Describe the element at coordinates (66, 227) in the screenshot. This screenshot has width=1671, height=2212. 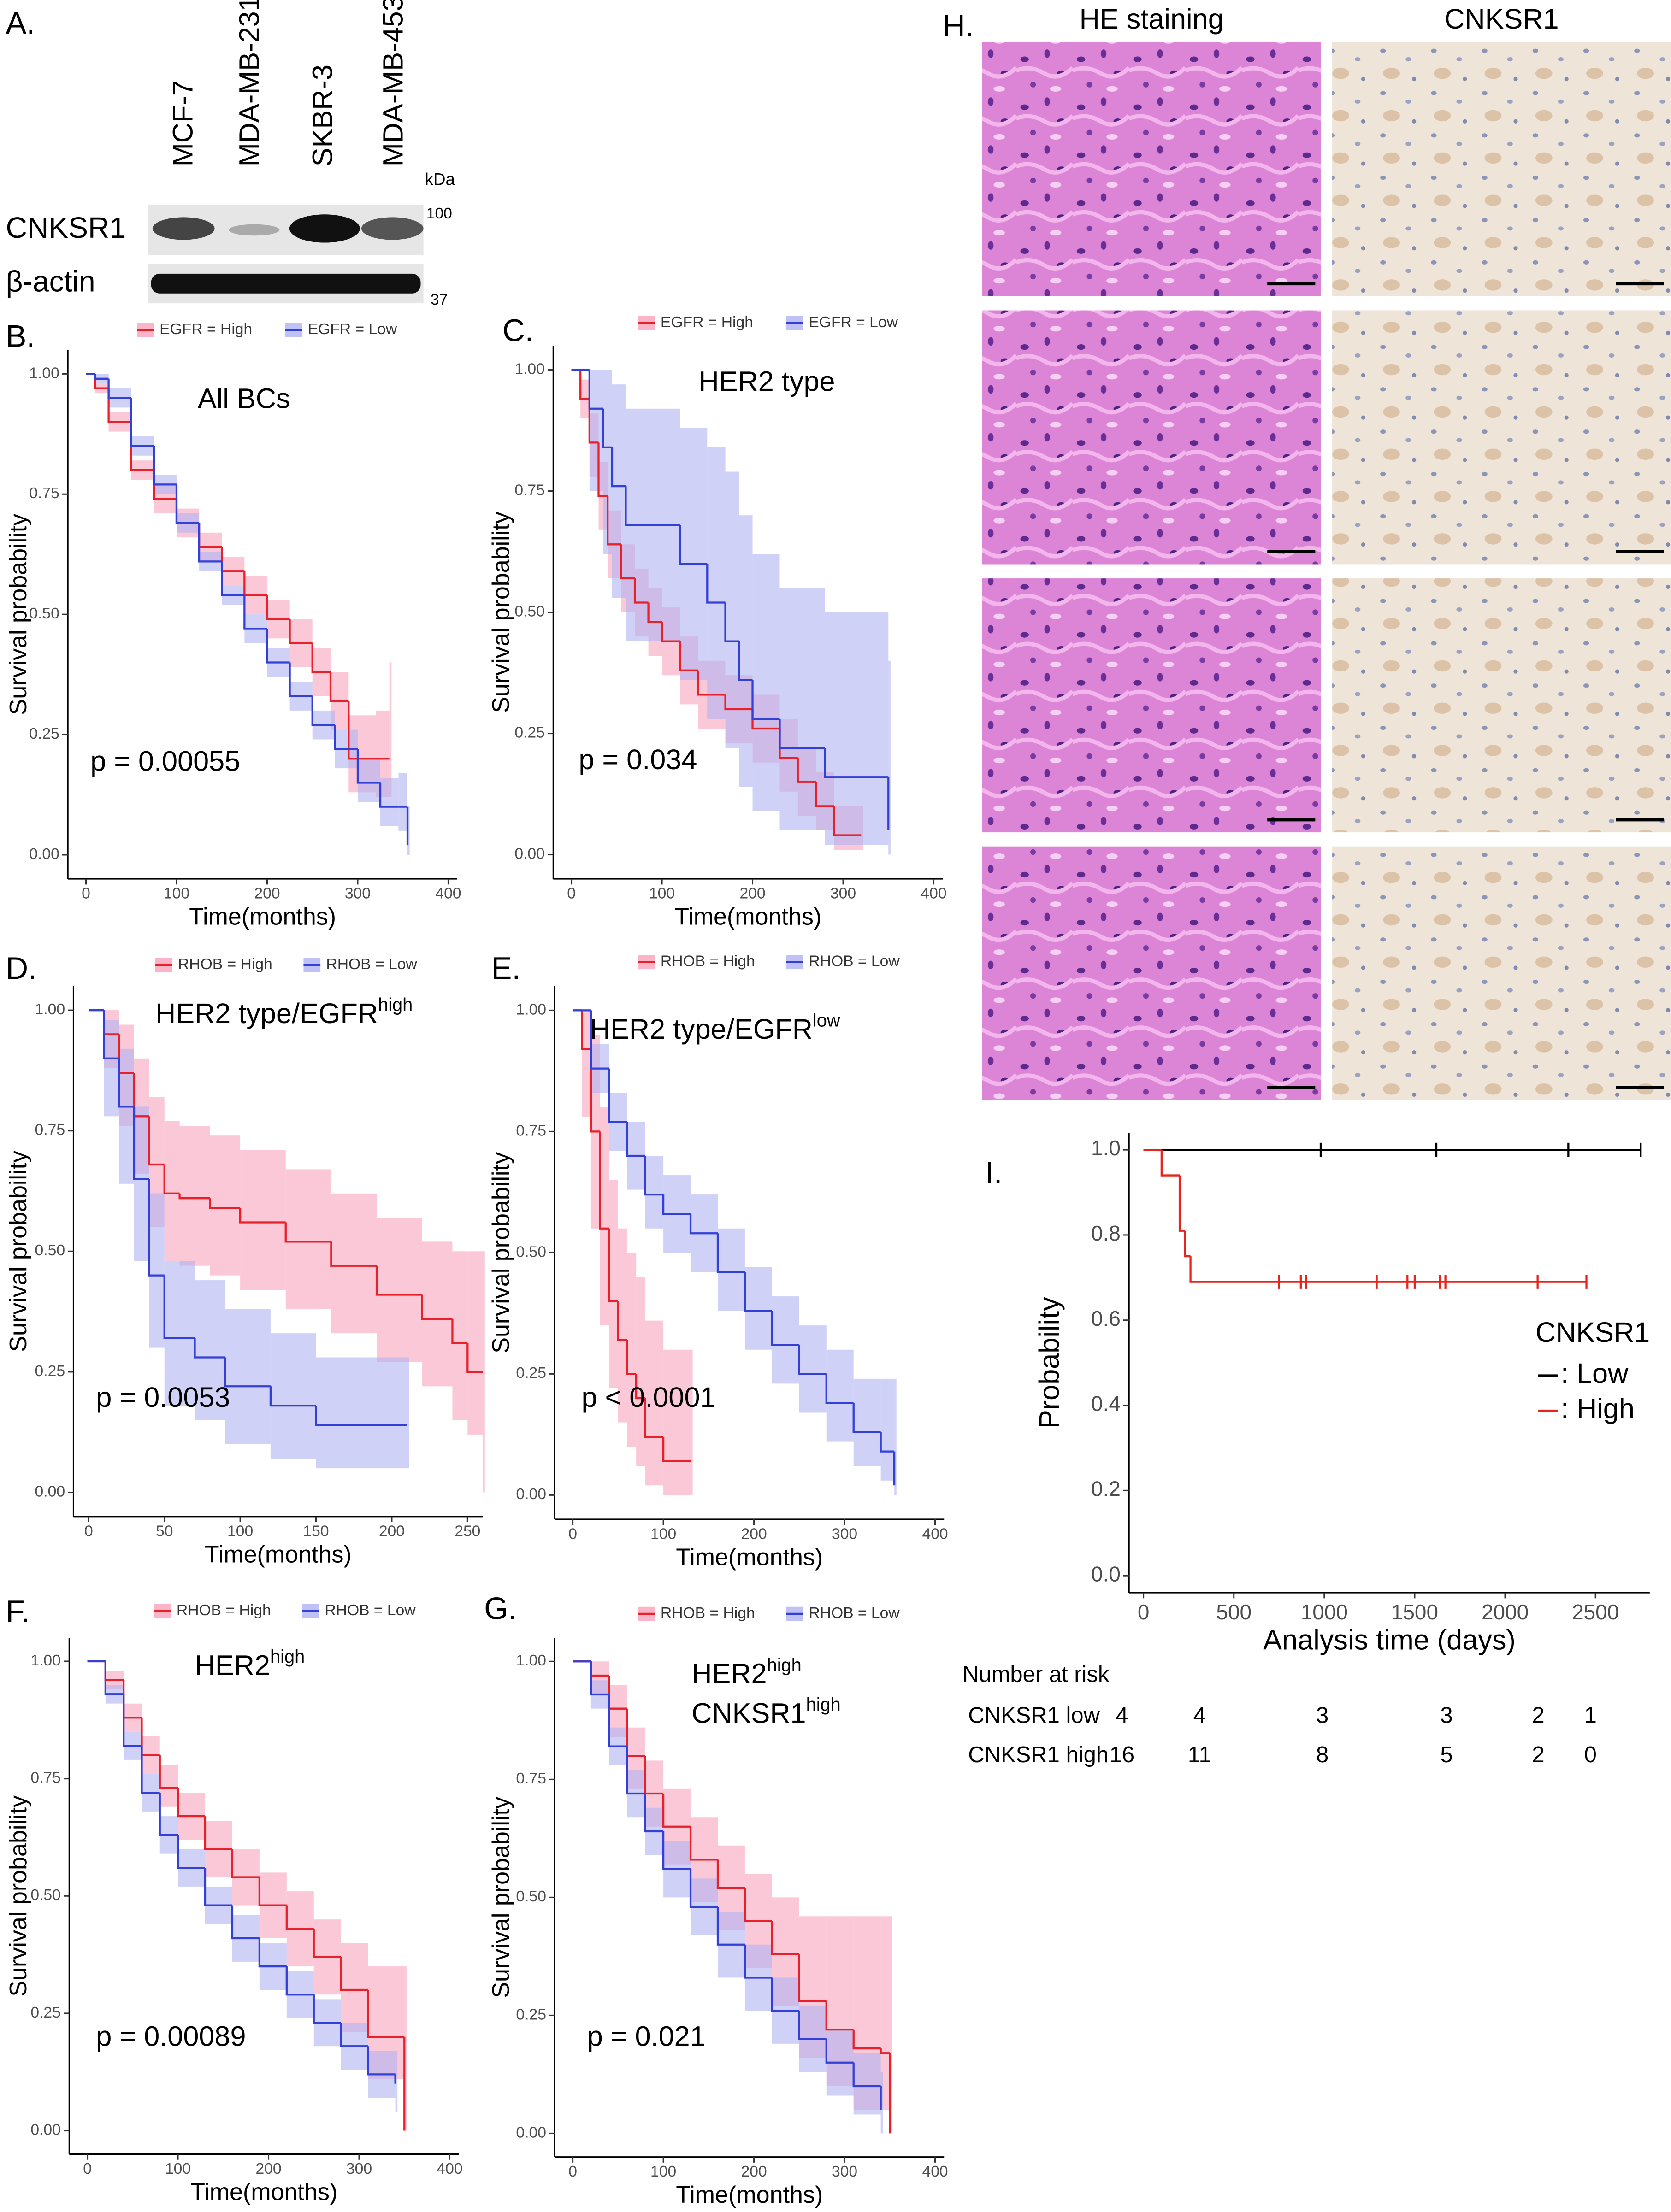
I see `row-label: CNKSR1` at that location.